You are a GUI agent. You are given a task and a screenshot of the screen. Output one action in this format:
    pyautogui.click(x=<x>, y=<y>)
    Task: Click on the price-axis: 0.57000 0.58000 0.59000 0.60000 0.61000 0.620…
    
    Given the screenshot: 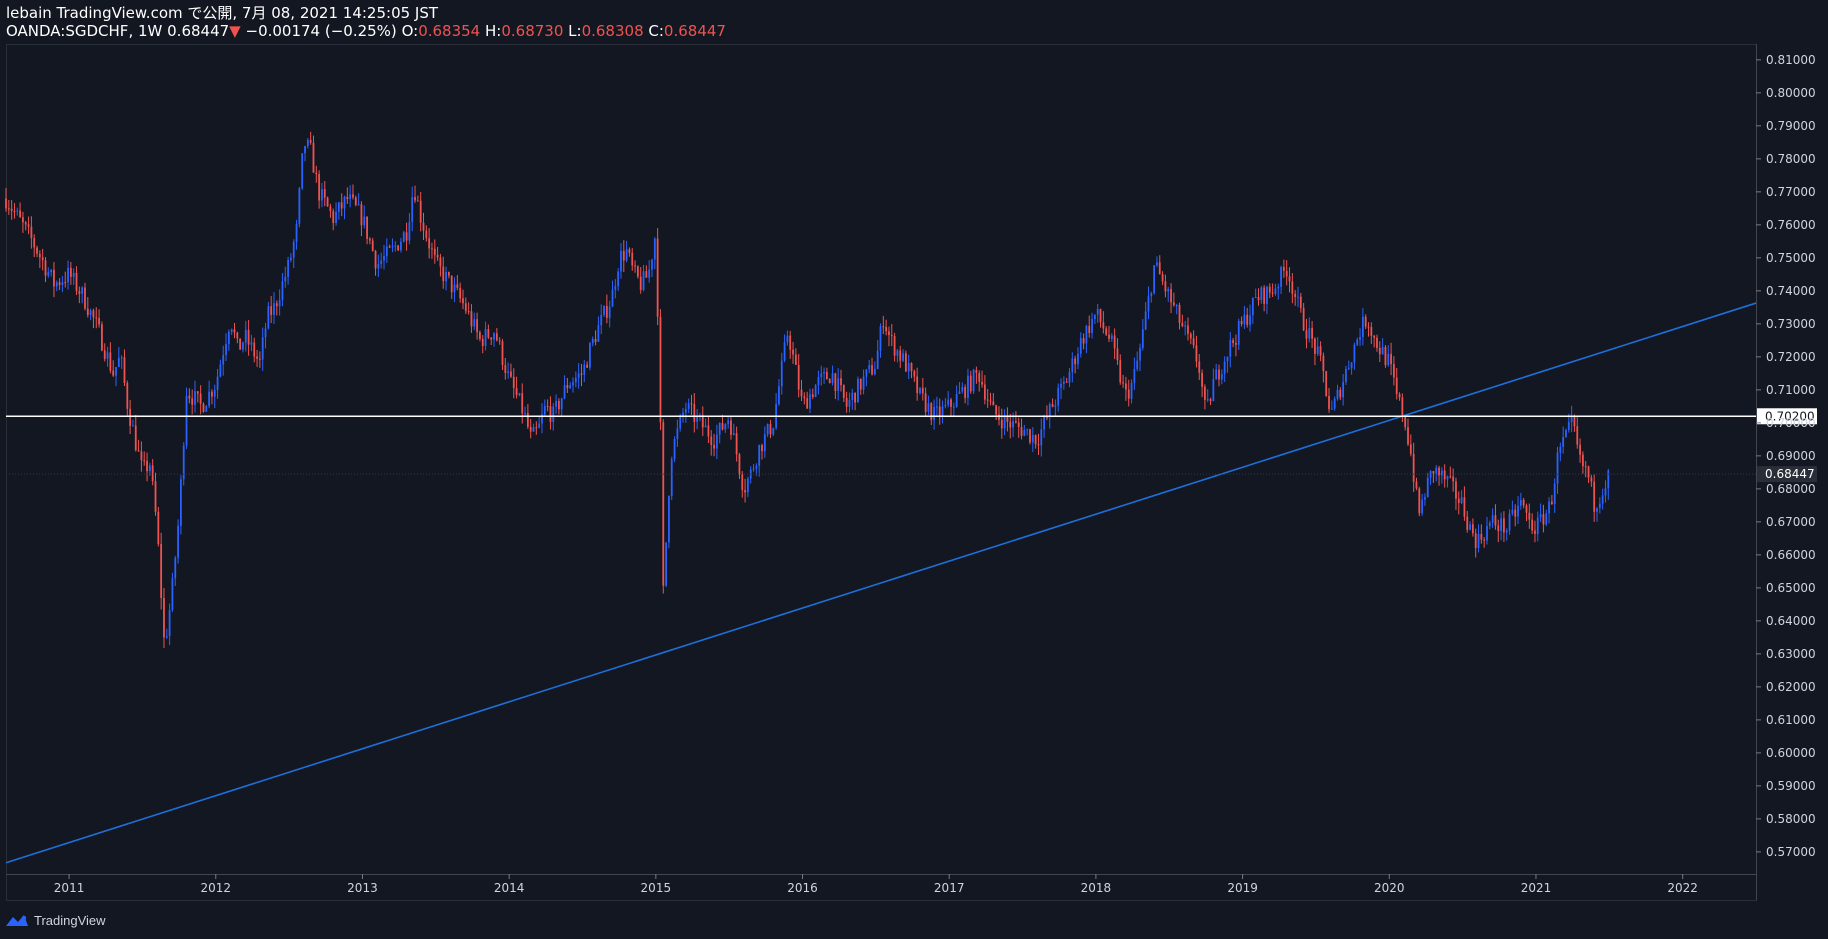 What is the action you would take?
    pyautogui.click(x=1786, y=456)
    